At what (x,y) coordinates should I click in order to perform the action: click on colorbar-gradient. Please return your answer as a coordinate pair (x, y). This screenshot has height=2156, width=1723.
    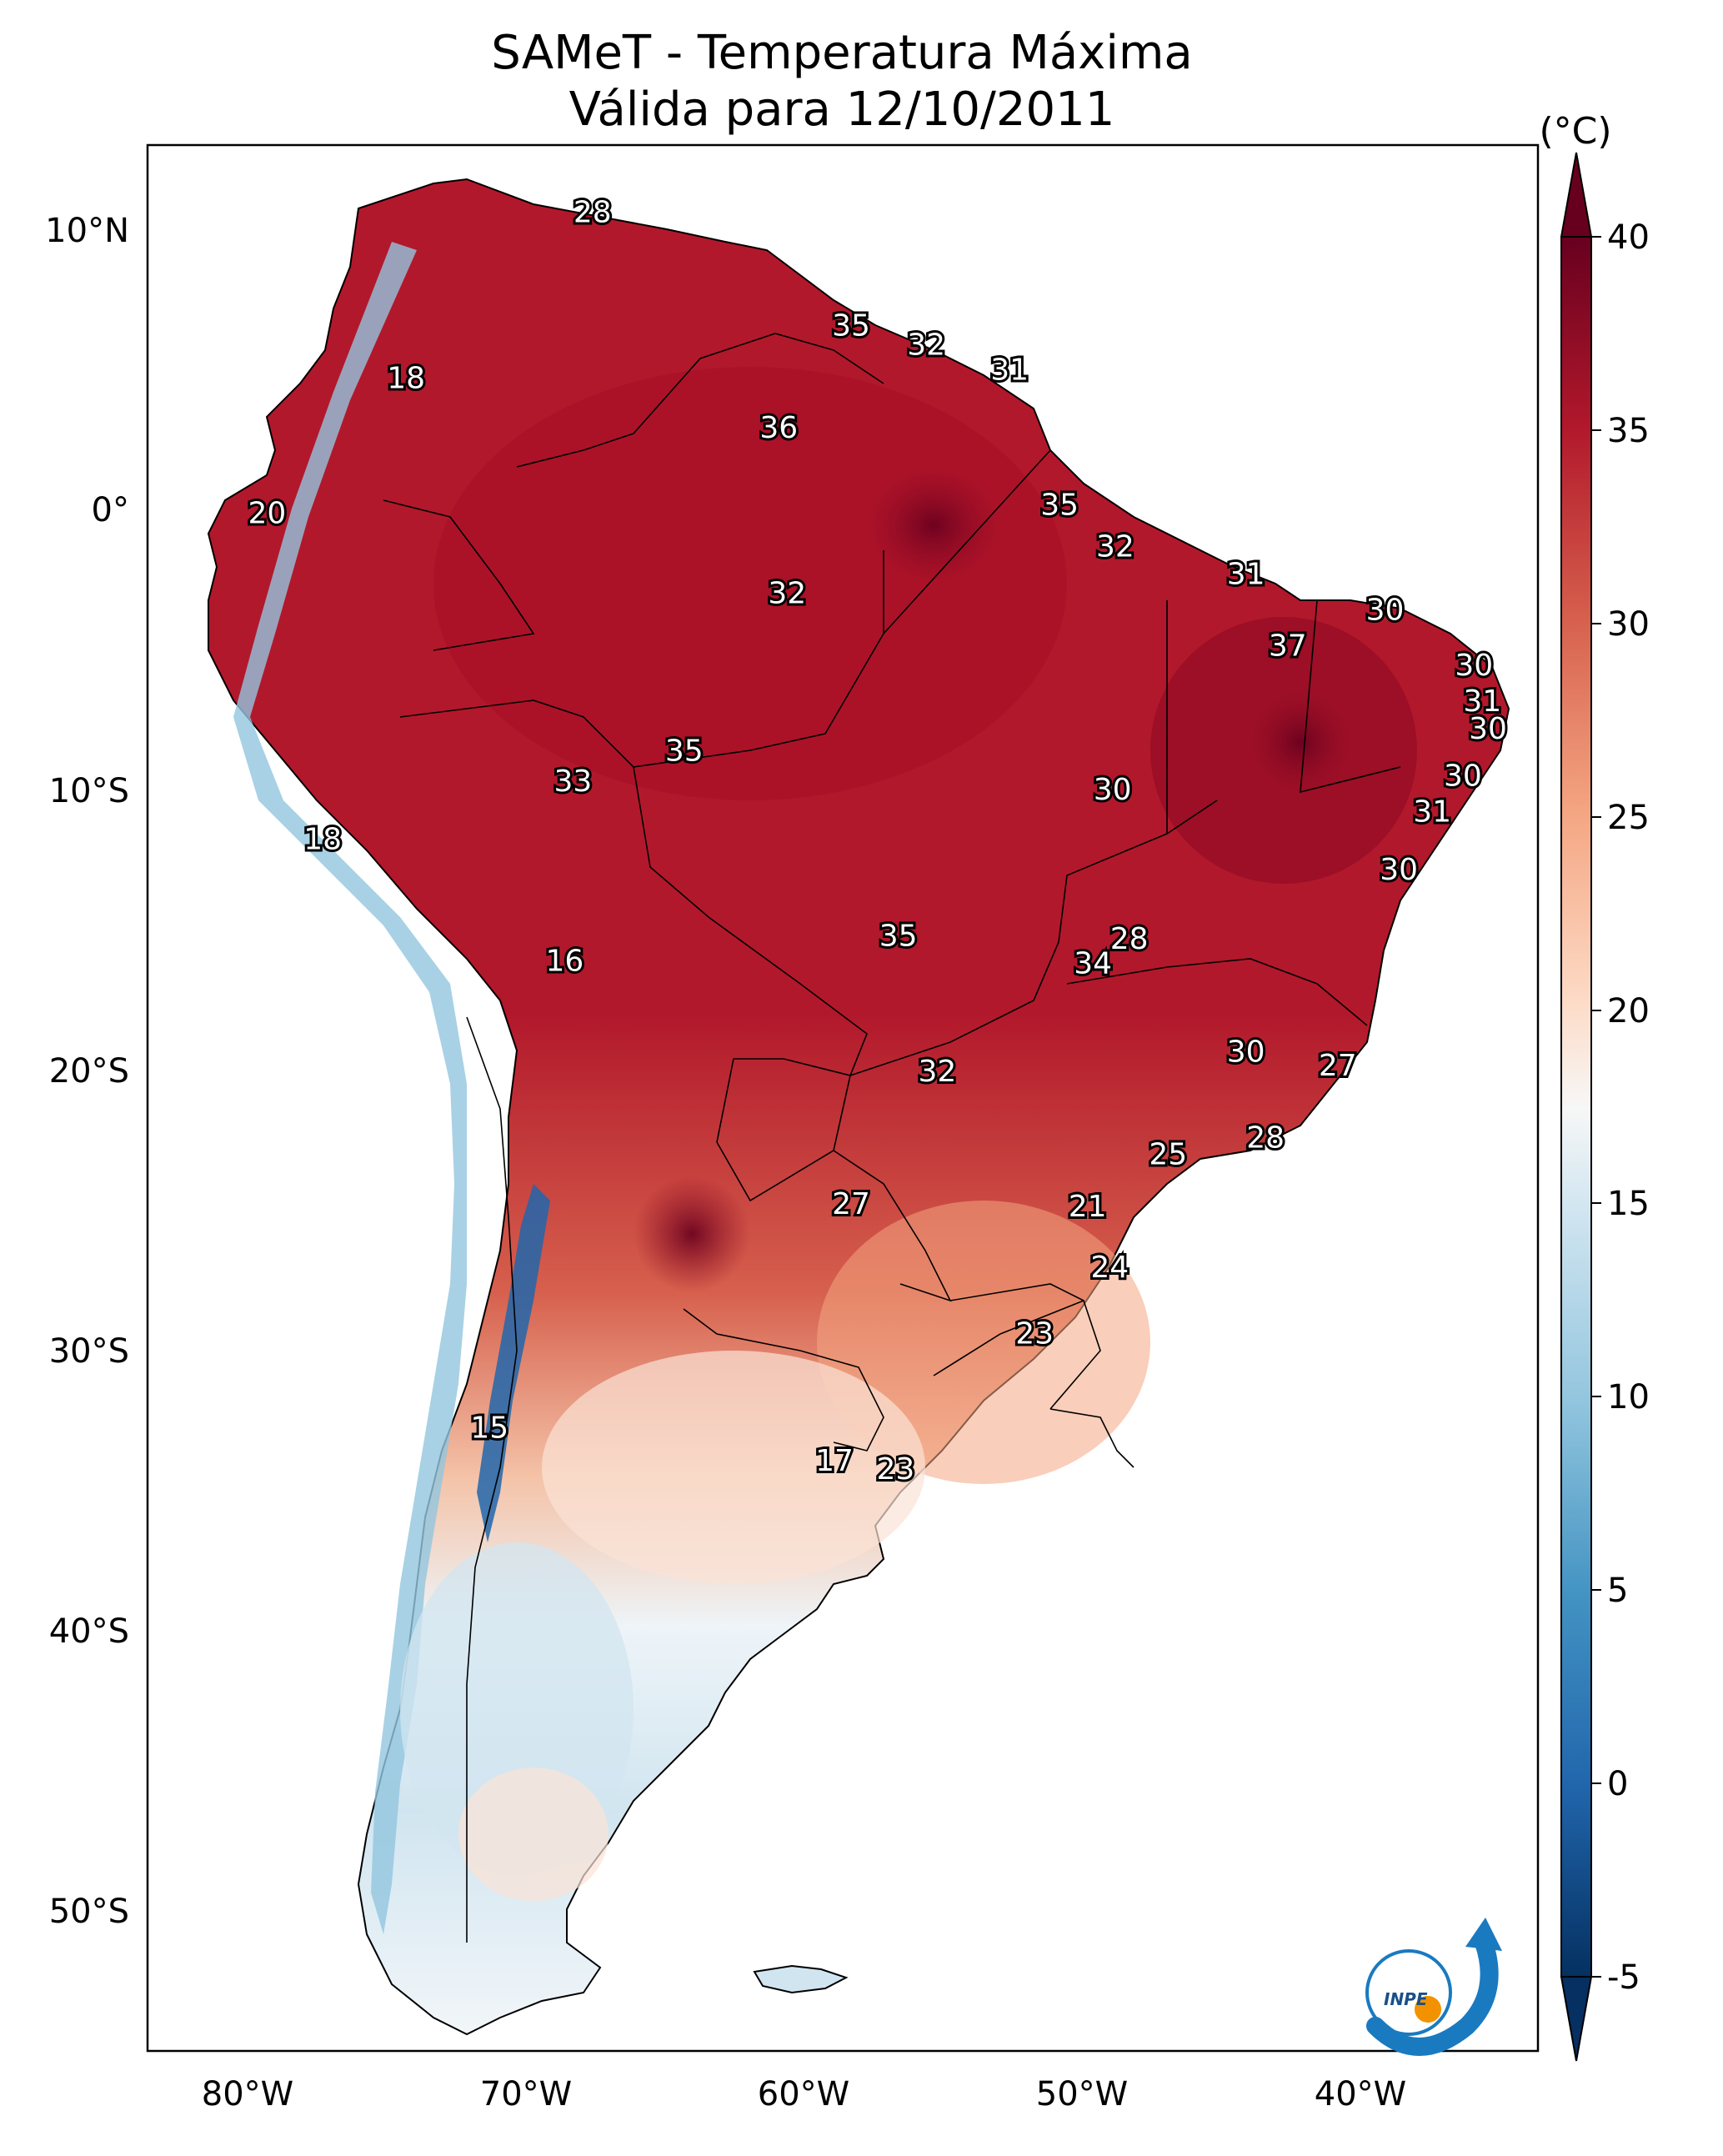
    Looking at the image, I should click on (1576, 1107).